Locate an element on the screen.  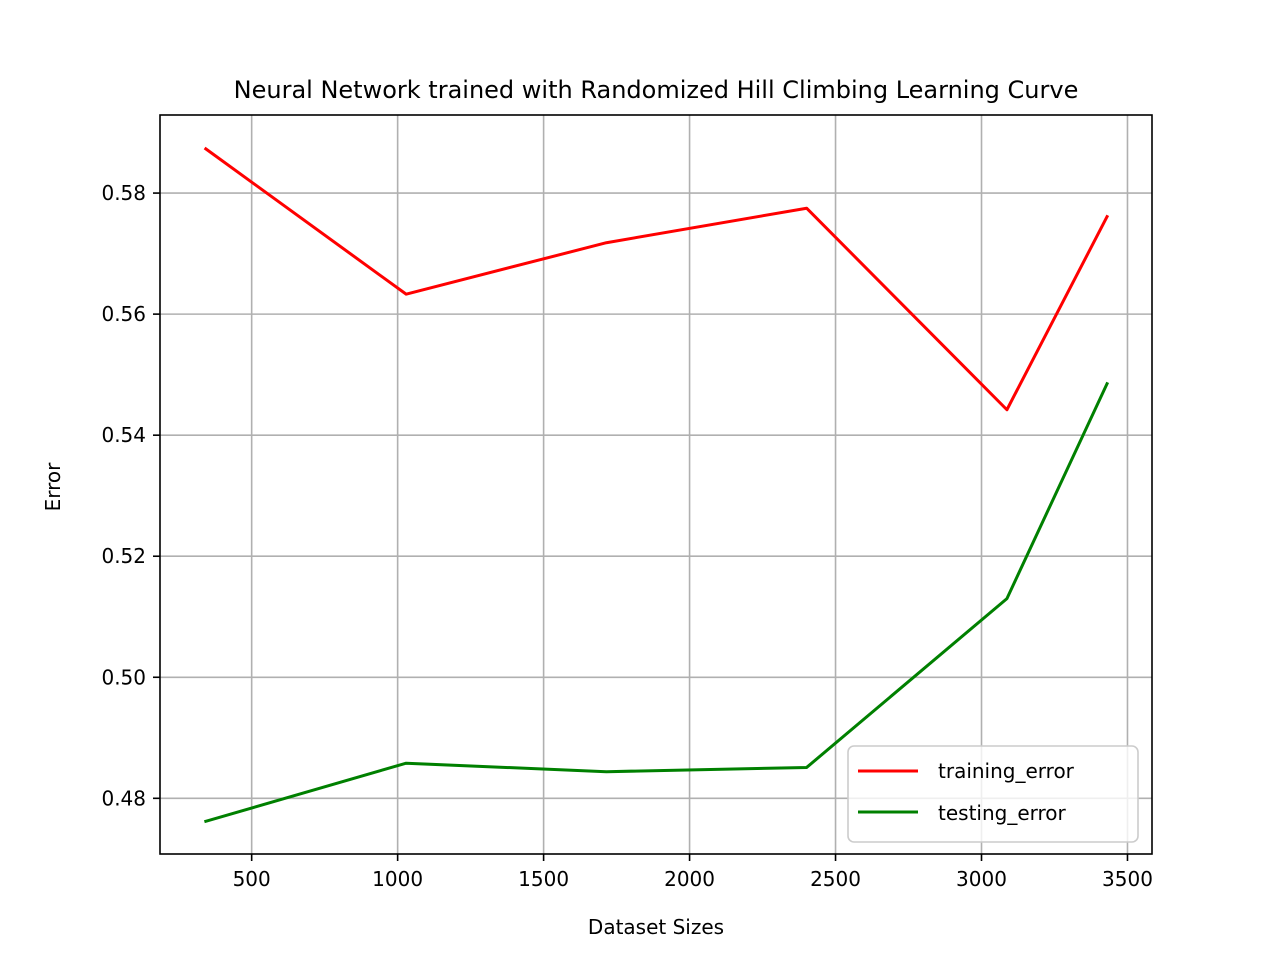
legend-box is located at coordinates (993, 794).